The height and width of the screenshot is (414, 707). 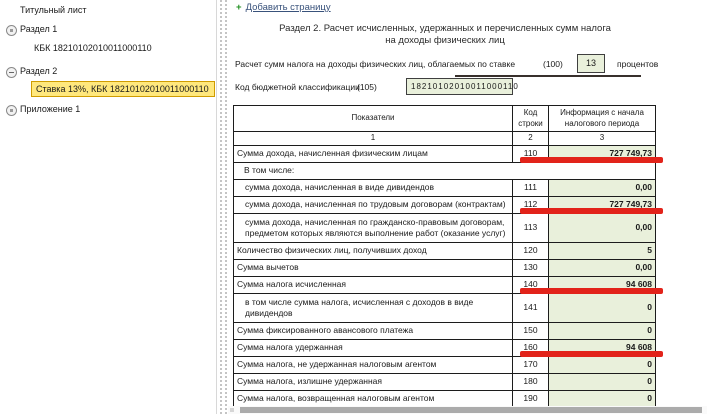 I want to click on sidebar-item-section1: Раздел 1, so click(x=39, y=29).